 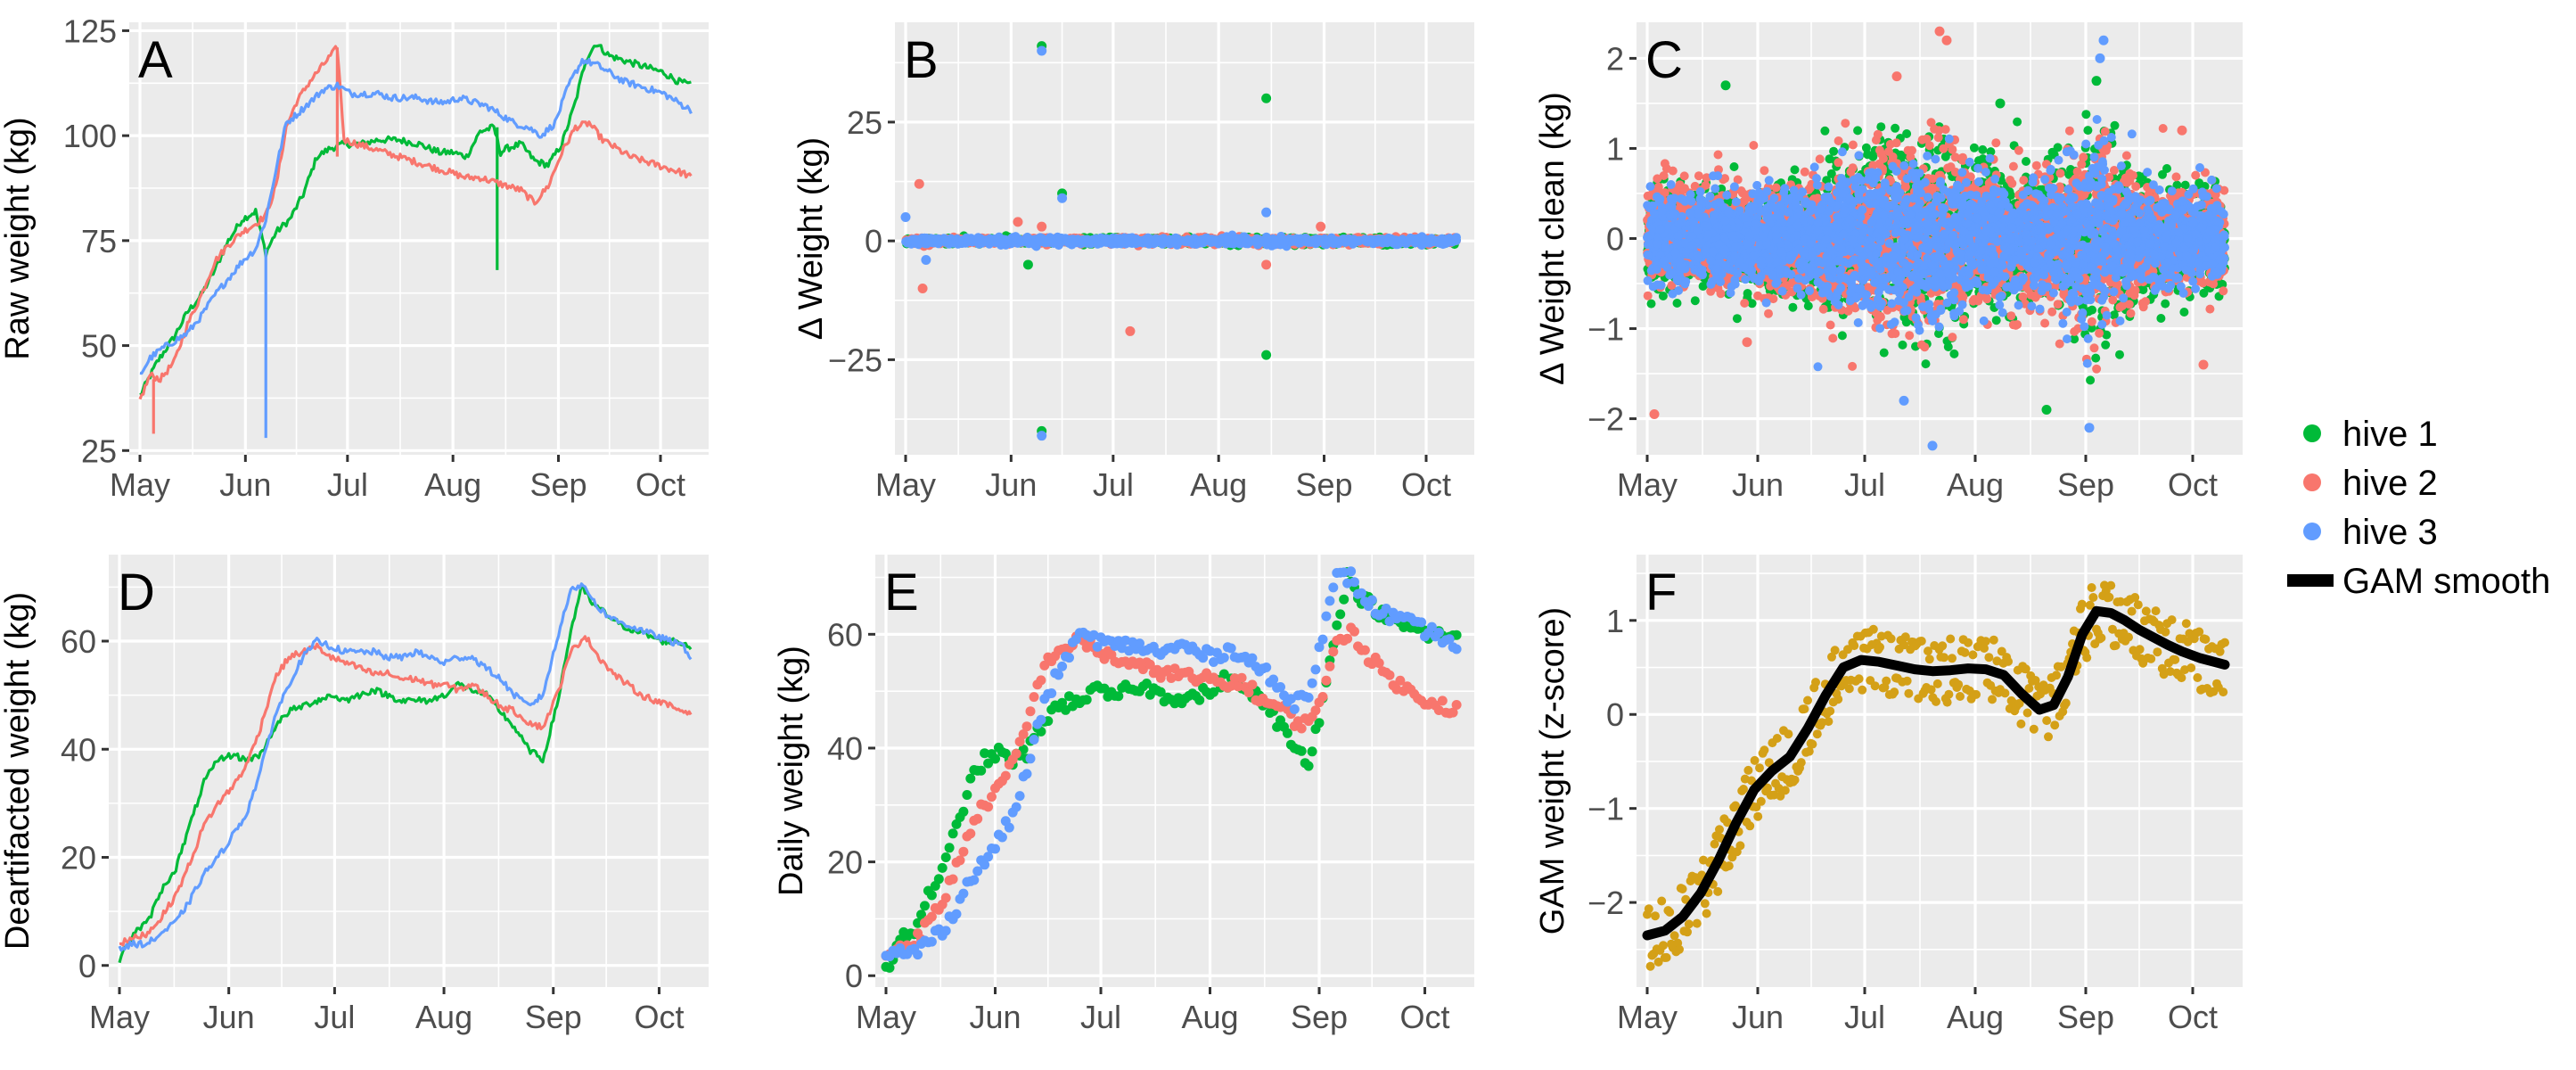 What do you see at coordinates (921, 60) in the screenshot?
I see `panel-b-tag: B` at bounding box center [921, 60].